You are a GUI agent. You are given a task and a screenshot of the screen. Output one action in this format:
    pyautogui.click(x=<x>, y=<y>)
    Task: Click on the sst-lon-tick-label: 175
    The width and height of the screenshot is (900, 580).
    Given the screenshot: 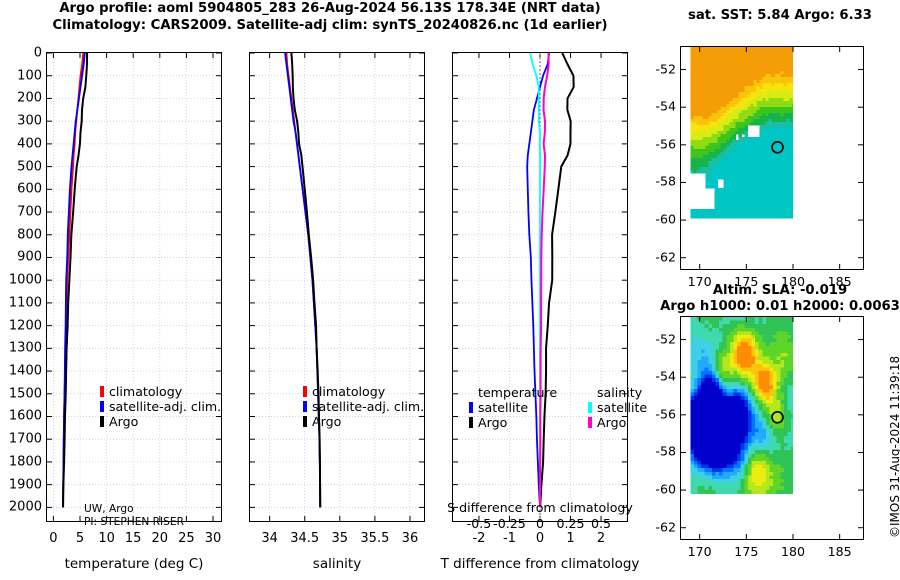 What is the action you would take?
    pyautogui.click(x=746, y=281)
    